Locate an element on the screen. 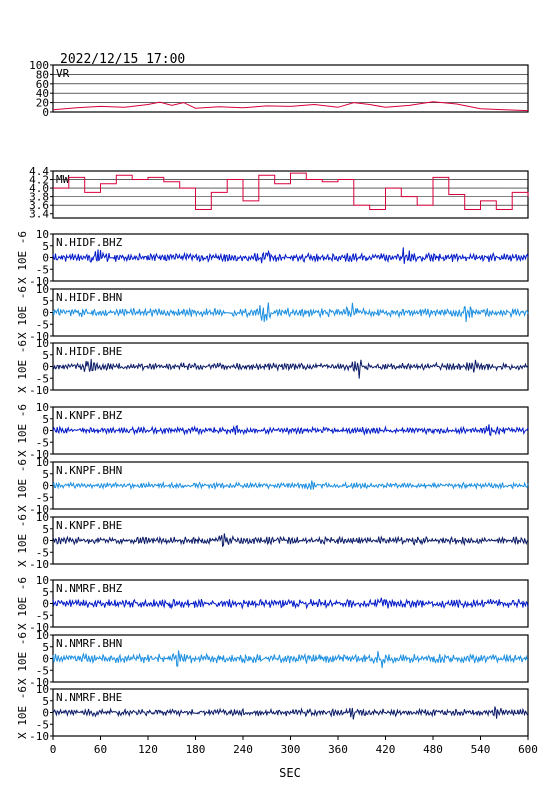  y-tick-label: 100 is located at coordinates (39, 65).